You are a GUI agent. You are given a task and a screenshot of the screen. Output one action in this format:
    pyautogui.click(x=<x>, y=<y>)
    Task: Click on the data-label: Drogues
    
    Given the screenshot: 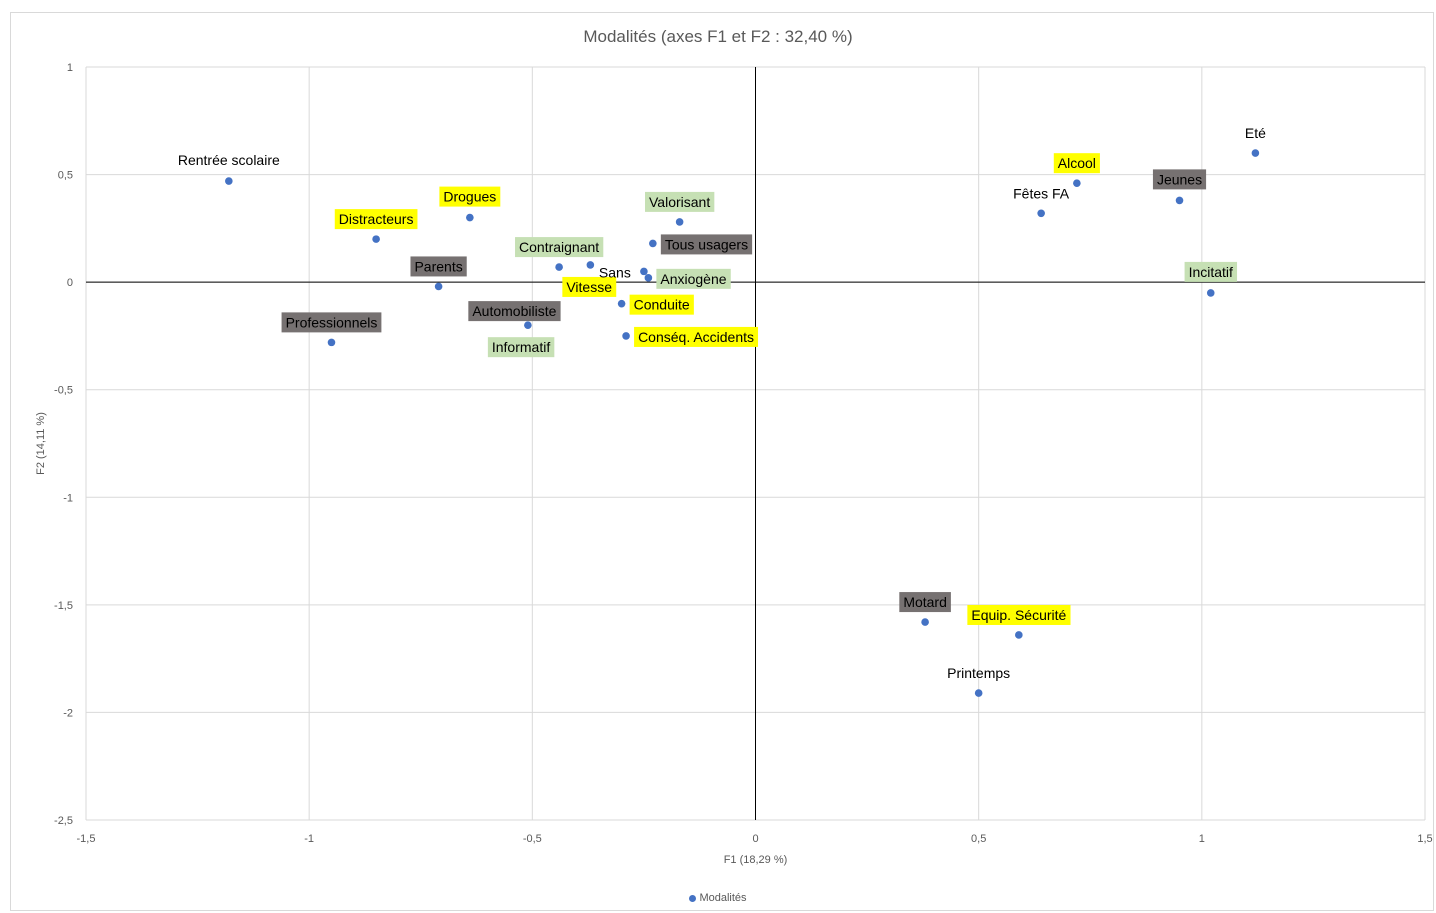 What is the action you would take?
    pyautogui.click(x=469, y=197)
    